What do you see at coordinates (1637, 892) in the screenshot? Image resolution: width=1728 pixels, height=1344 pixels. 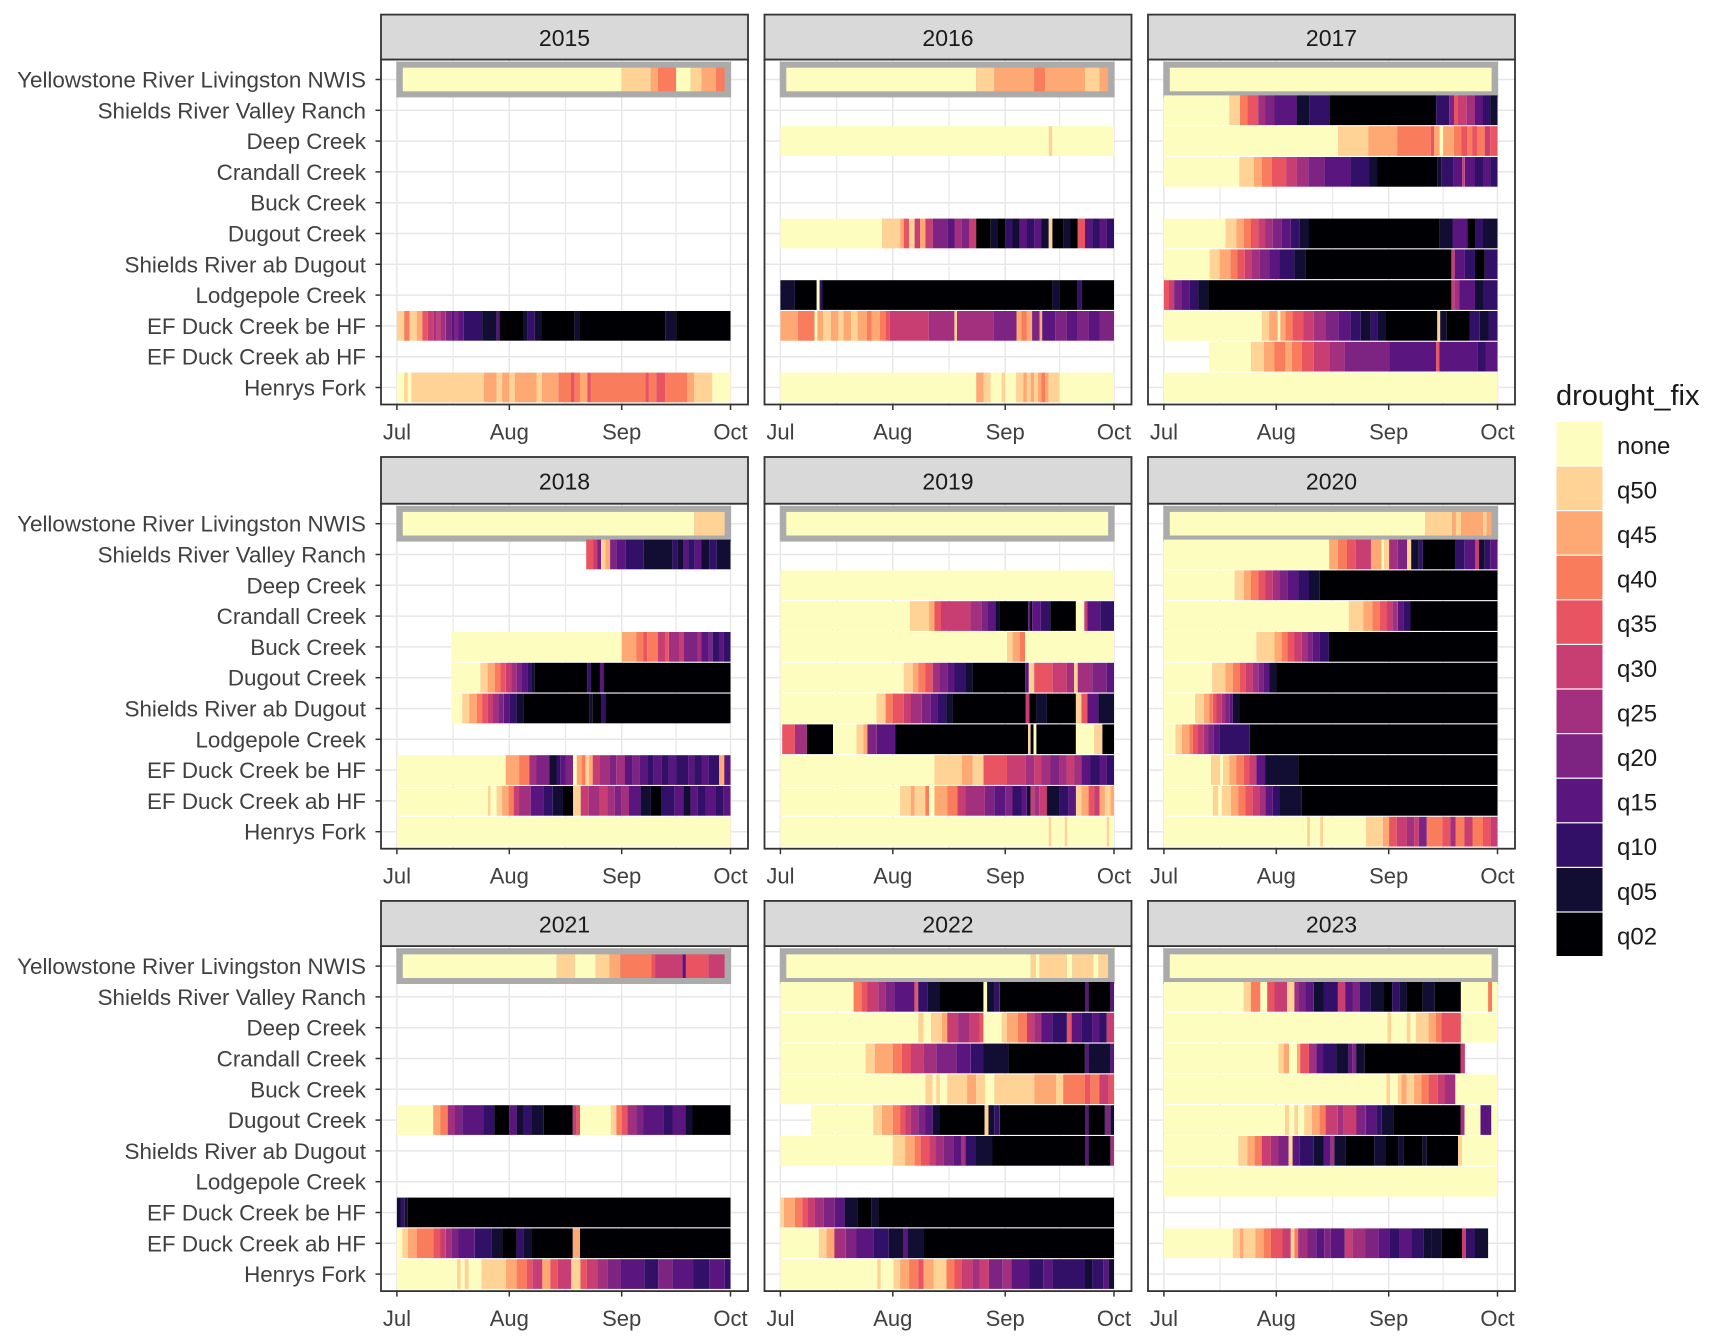 I see `svg-text: q05` at bounding box center [1637, 892].